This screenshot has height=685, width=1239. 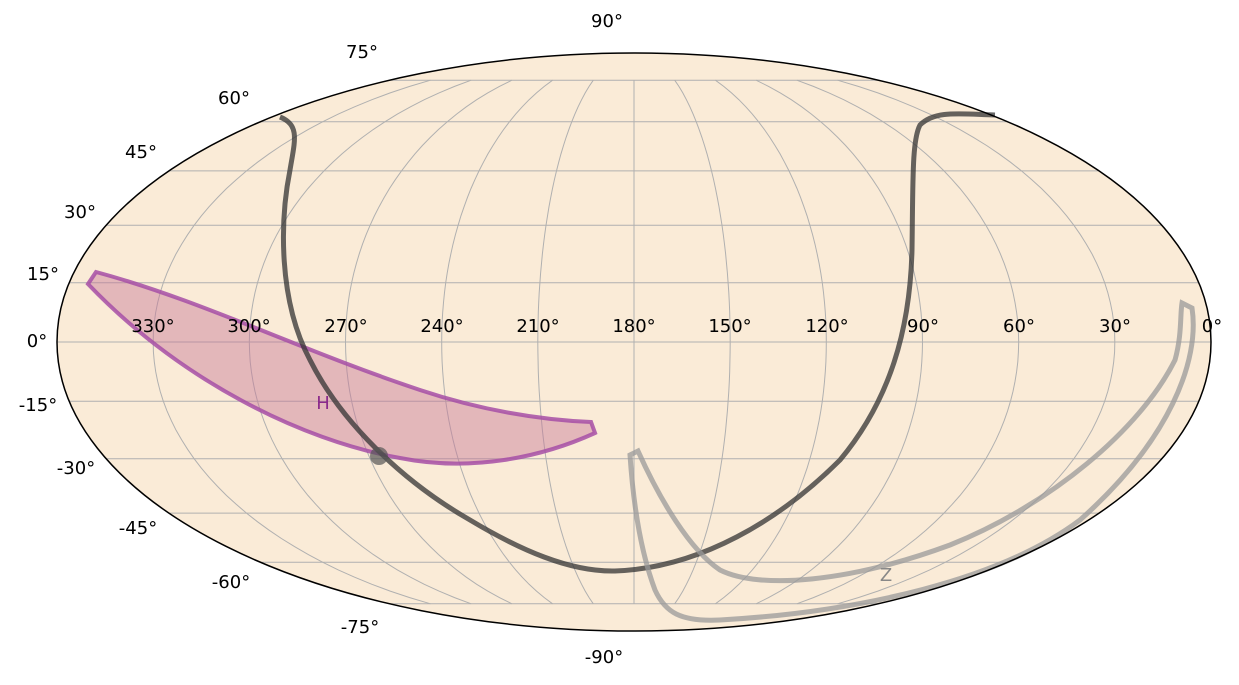 What do you see at coordinates (138, 528) in the screenshot?
I see `lat-label: -45°` at bounding box center [138, 528].